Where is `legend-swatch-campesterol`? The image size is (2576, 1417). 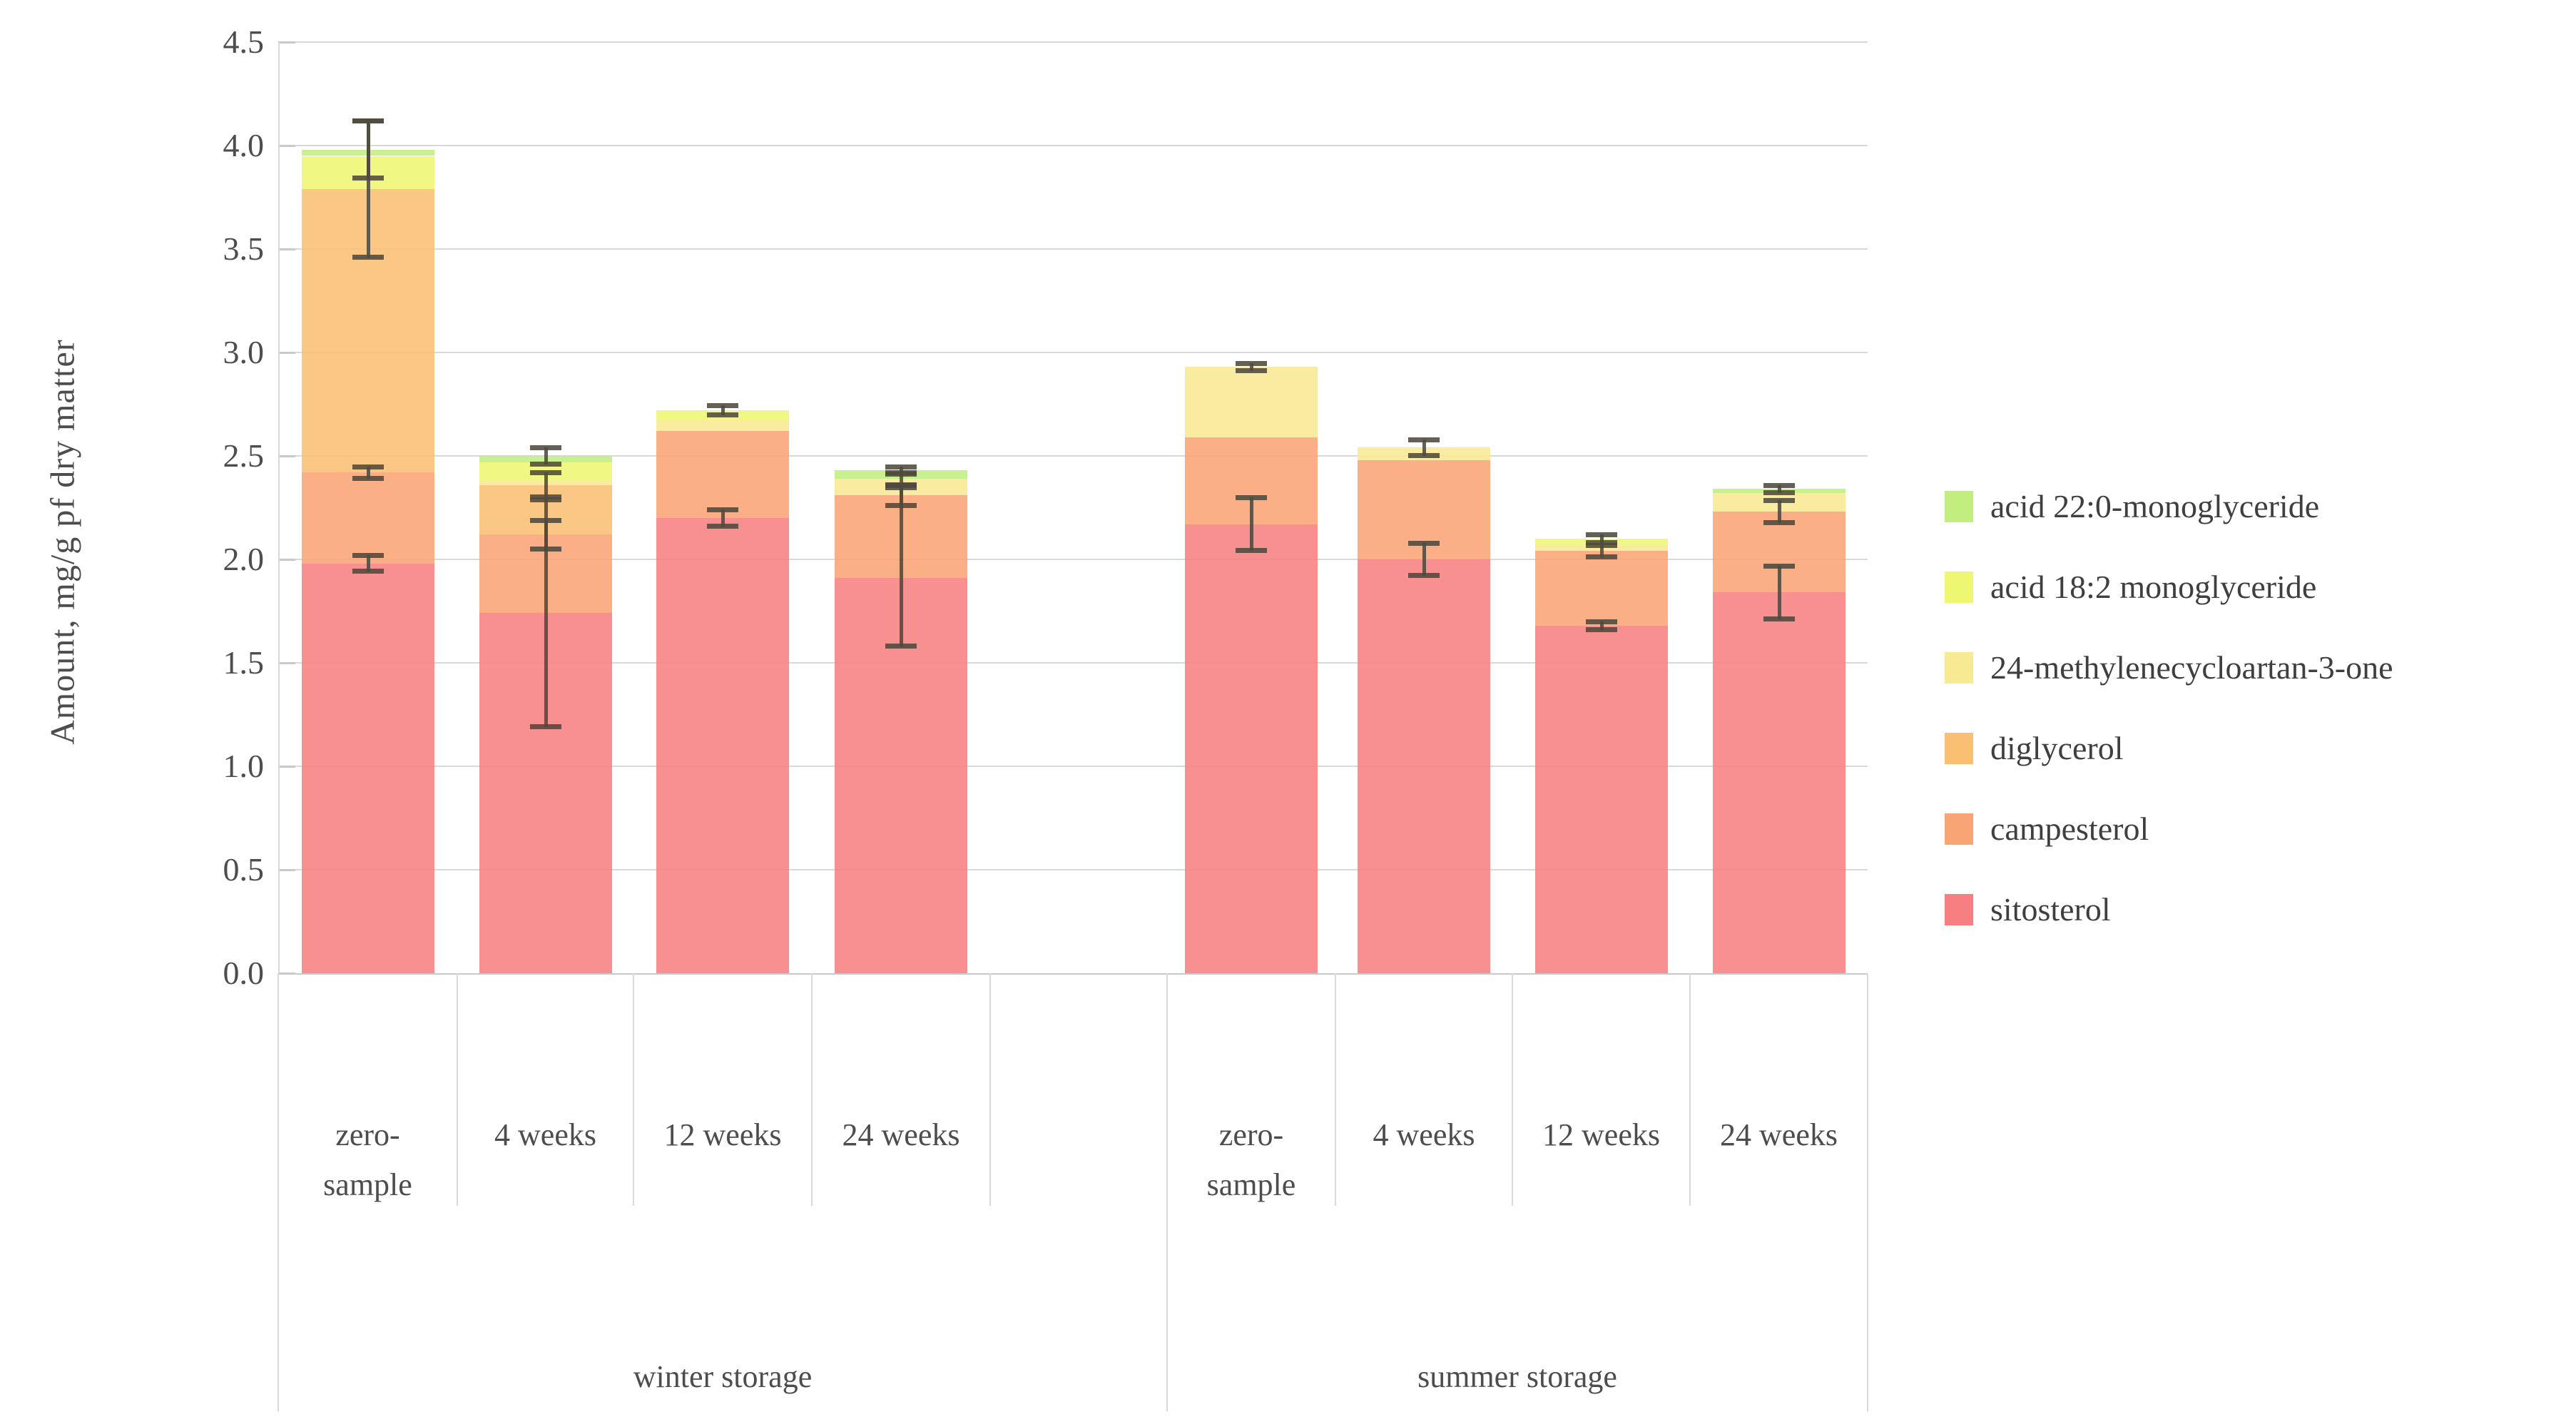 legend-swatch-campesterol is located at coordinates (1959, 829).